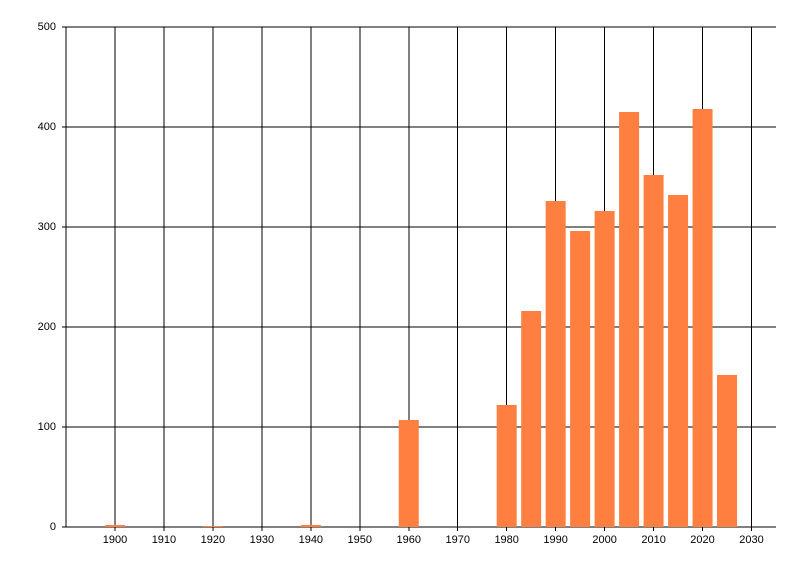  I want to click on x-tick-label: 1980, so click(506, 540).